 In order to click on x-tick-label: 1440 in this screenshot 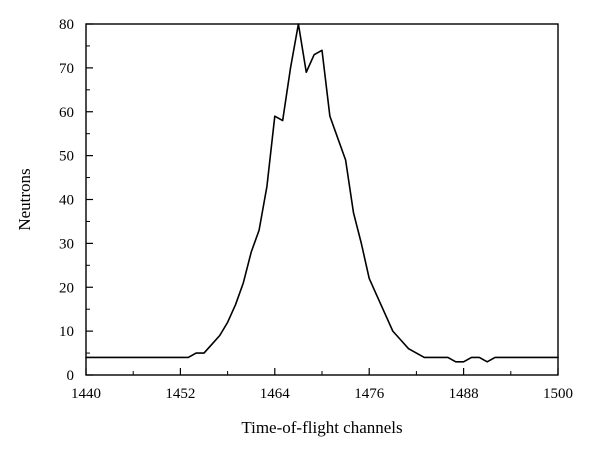, I will do `click(86, 394)`.